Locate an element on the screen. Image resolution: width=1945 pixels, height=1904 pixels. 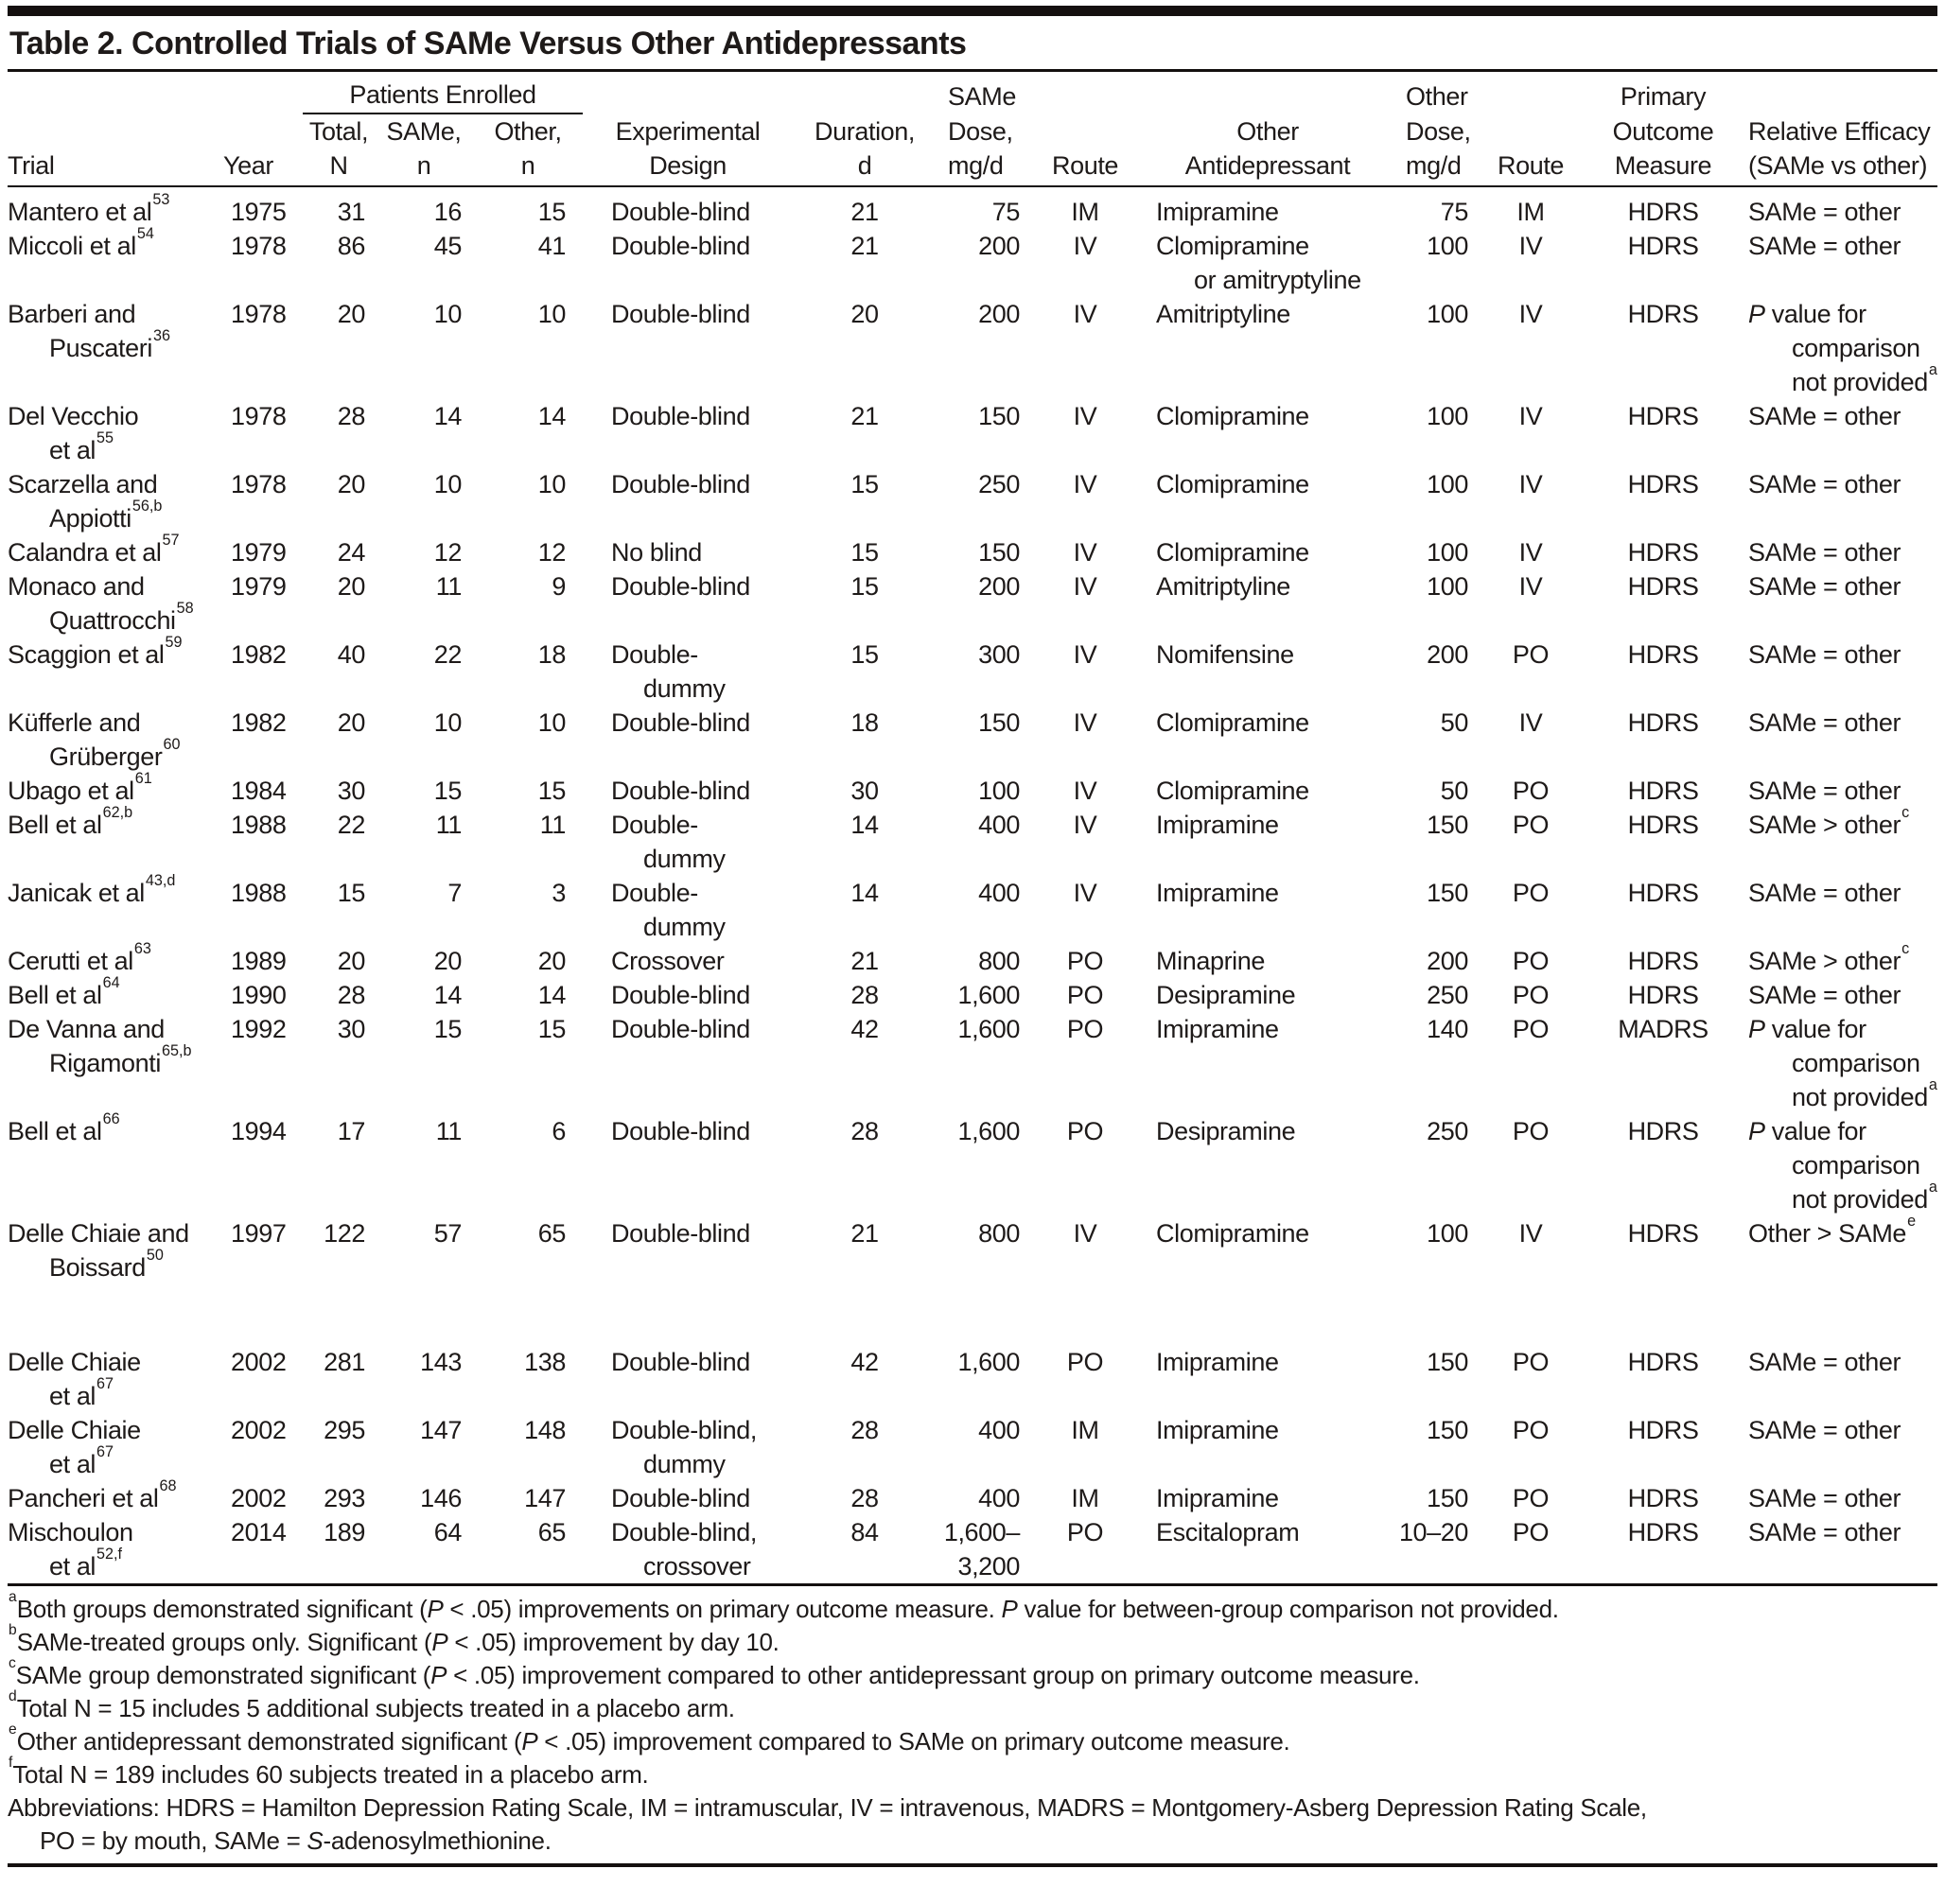
cell-line: or amitryptyline is located at coordinates (1277, 280).